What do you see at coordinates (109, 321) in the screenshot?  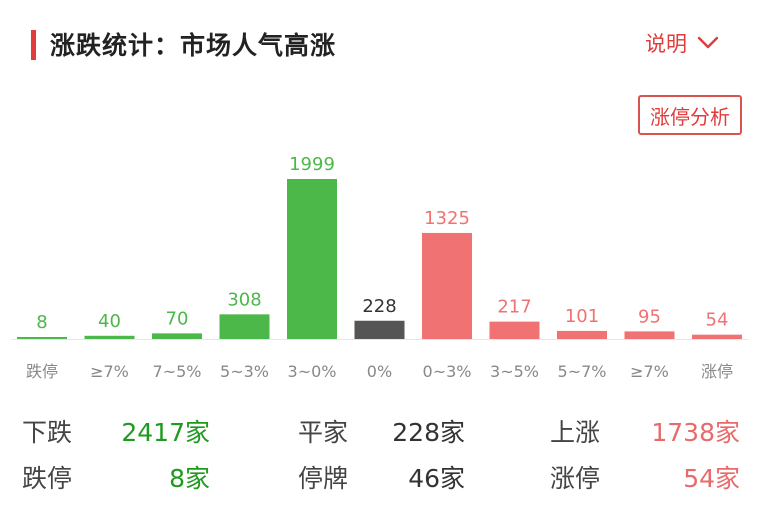 I see `bar-value-label-1: 40` at bounding box center [109, 321].